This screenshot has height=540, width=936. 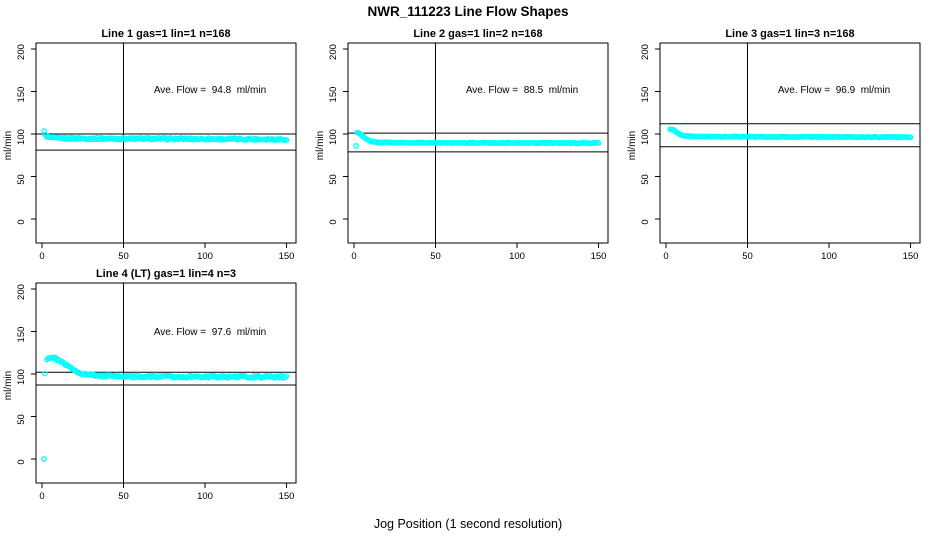 What do you see at coordinates (166, 34) in the screenshot?
I see `subplot-1-title: Line 1 gas=1 lin=1 n=168` at bounding box center [166, 34].